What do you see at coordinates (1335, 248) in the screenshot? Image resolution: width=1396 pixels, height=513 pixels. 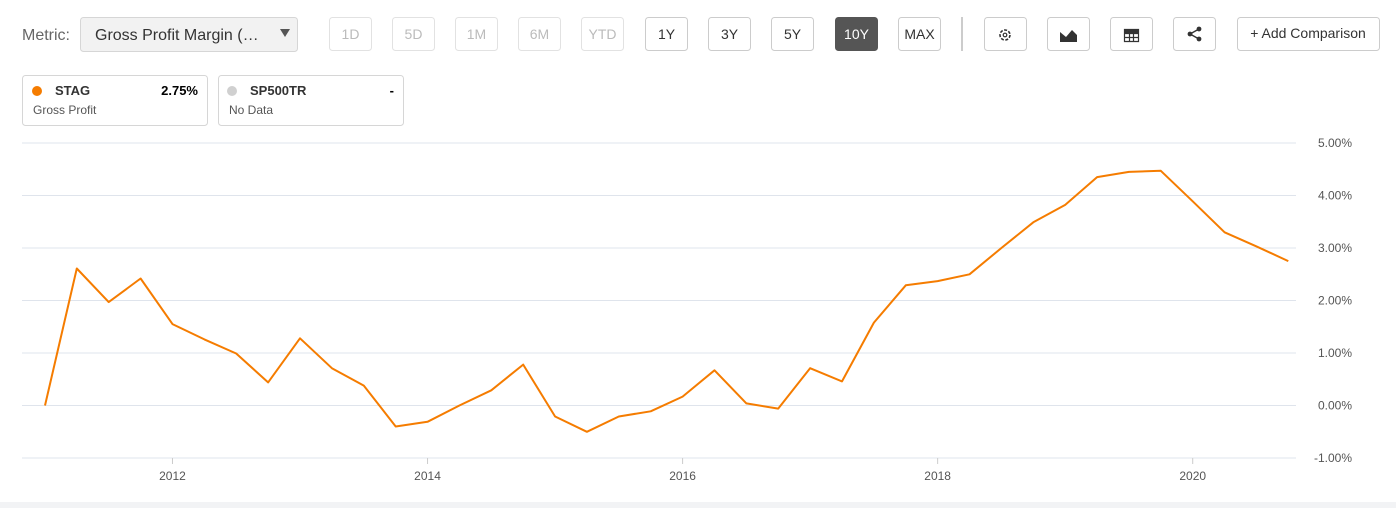 I see `y-tick-label: 3.00%` at bounding box center [1335, 248].